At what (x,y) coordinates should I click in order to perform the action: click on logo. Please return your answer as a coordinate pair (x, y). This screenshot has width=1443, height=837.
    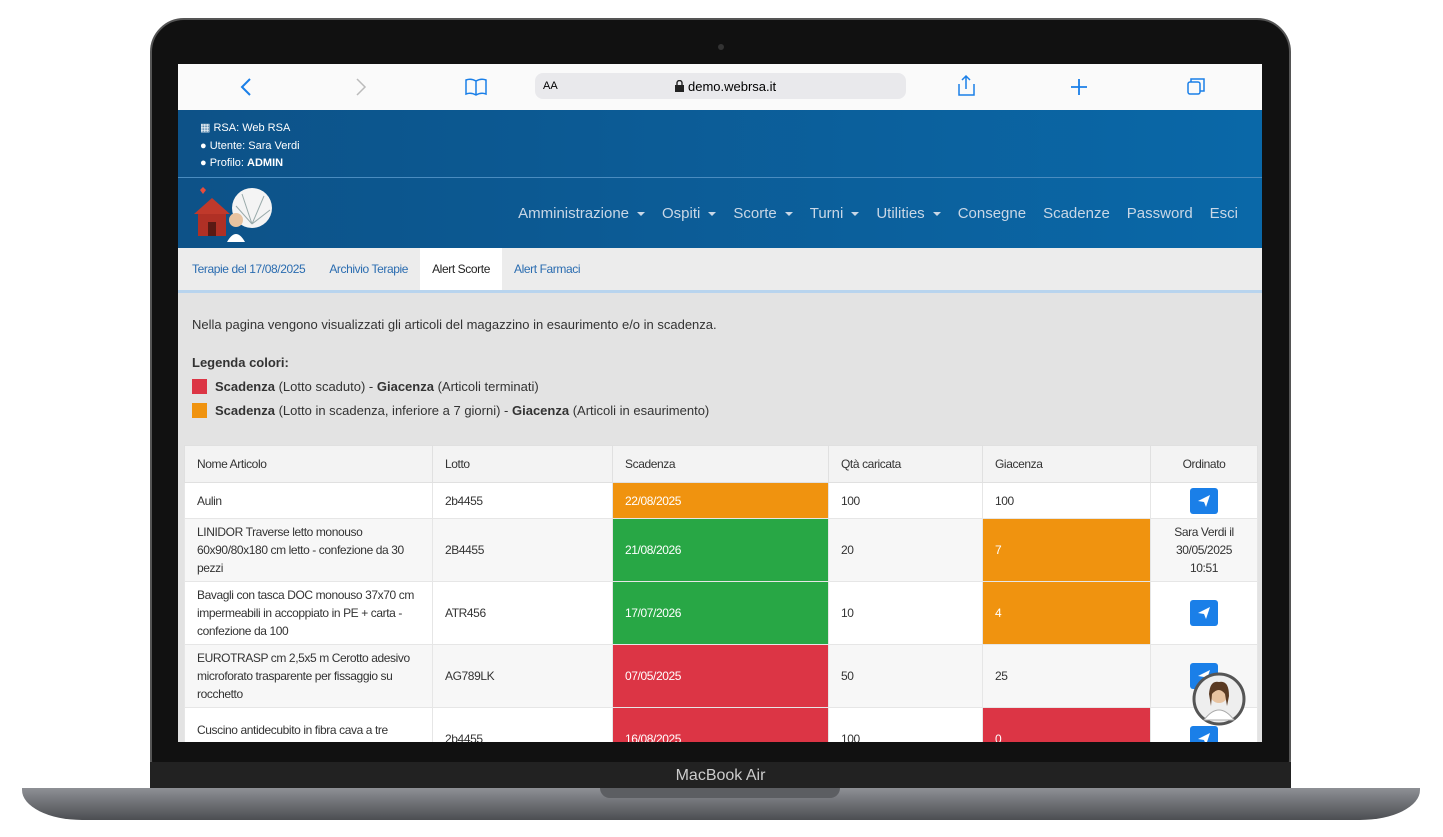
    Looking at the image, I should click on (237, 213).